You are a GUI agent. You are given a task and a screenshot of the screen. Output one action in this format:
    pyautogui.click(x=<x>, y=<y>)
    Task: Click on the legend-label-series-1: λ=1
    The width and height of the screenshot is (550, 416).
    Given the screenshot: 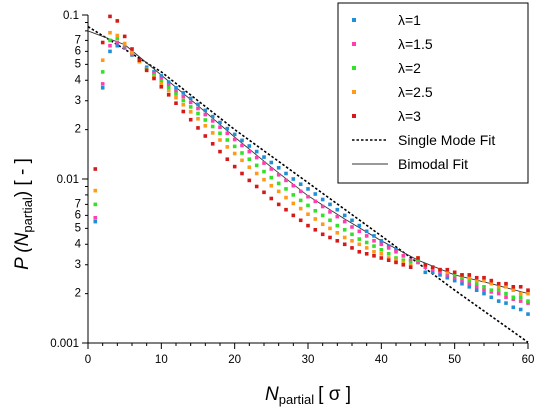 What is the action you would take?
    pyautogui.click(x=409, y=20)
    